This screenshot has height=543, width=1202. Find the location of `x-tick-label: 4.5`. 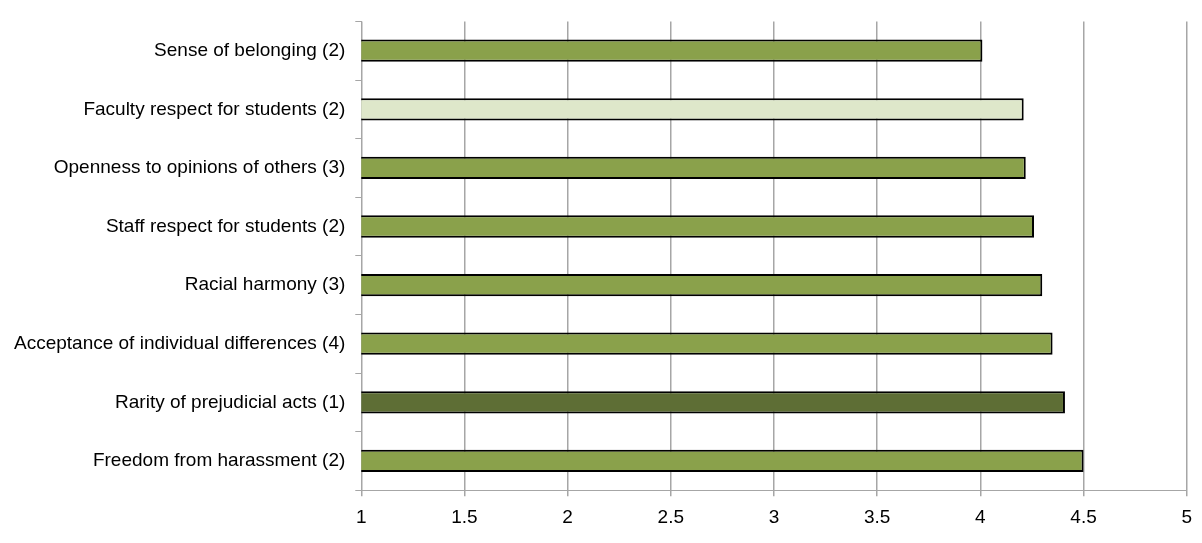

x-tick-label: 4.5 is located at coordinates (1083, 516).